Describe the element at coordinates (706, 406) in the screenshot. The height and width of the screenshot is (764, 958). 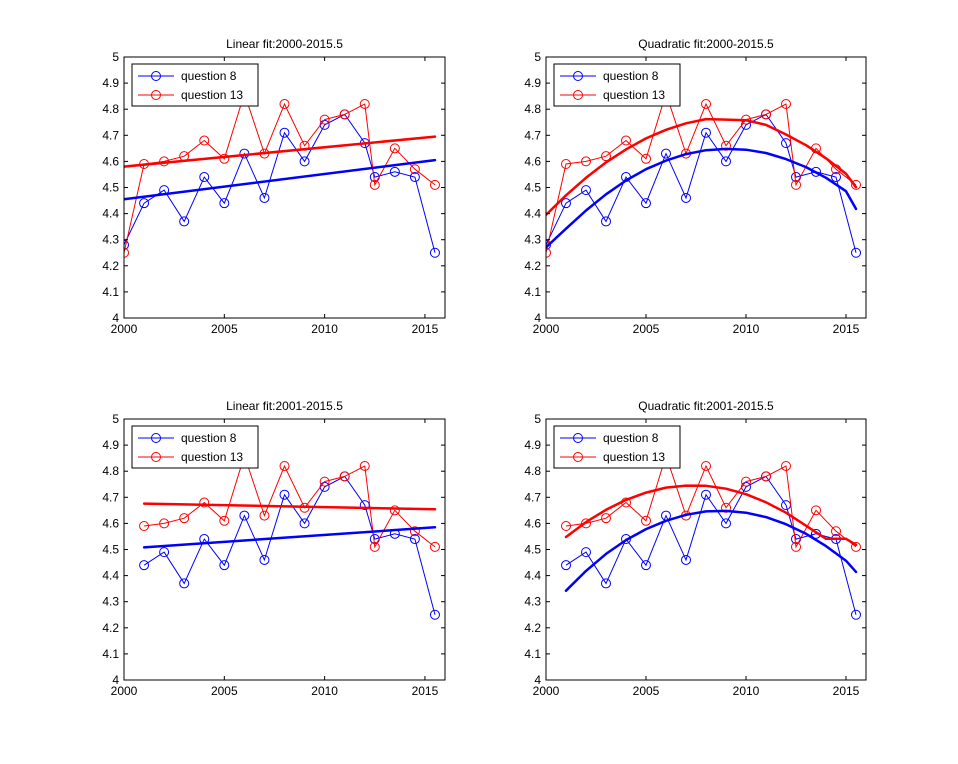
I see `chart-title: Quadratic fit:2001-2015.5` at that location.